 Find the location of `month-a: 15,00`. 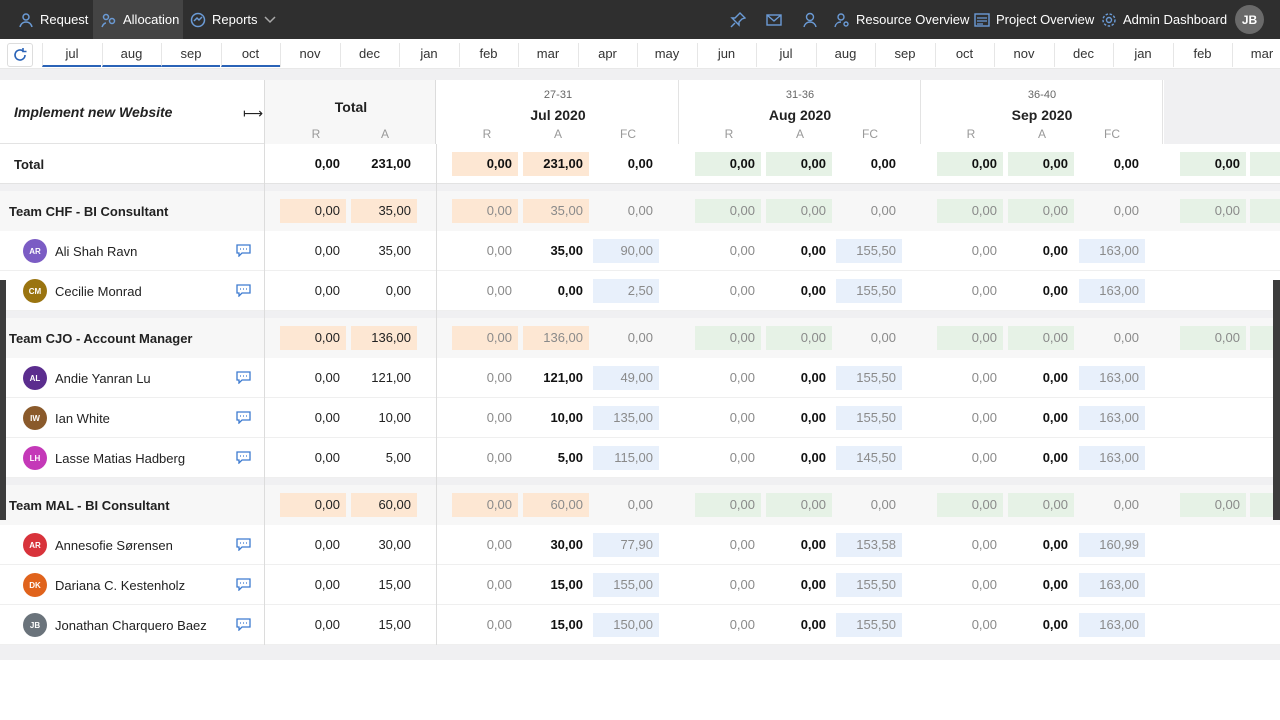

month-a: 15,00 is located at coordinates (566, 624).